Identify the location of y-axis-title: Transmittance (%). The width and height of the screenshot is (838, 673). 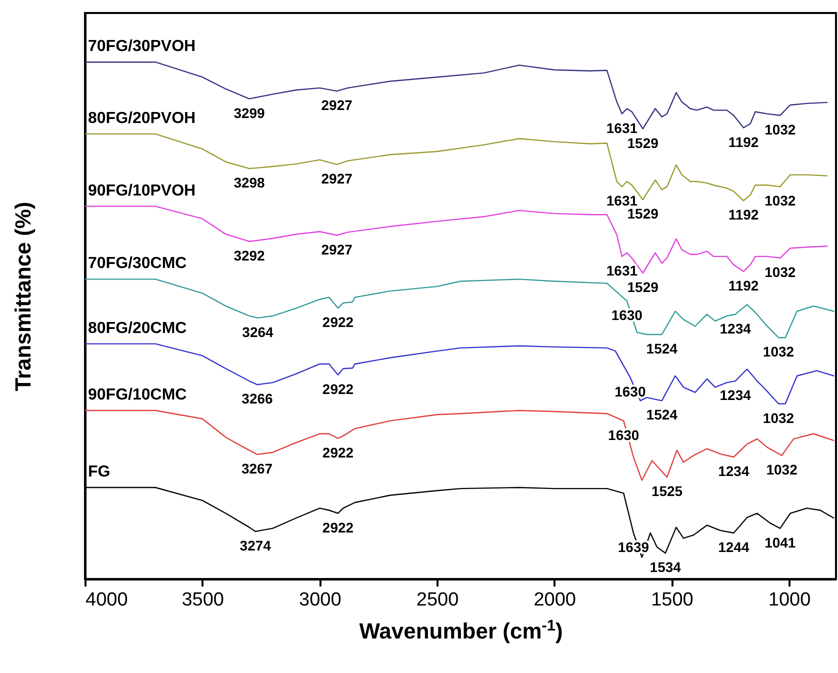
(23, 297).